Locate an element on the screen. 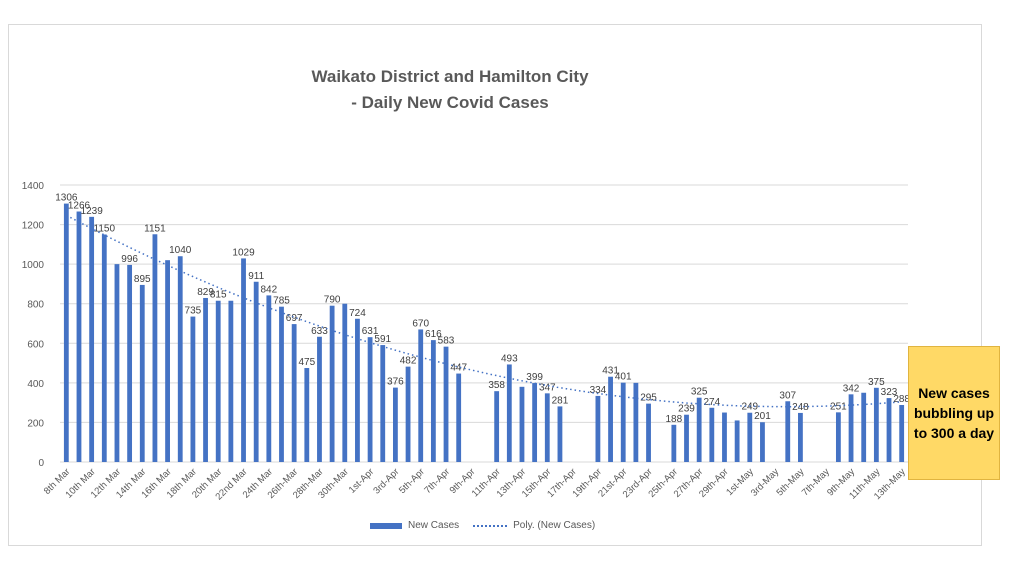 The width and height of the screenshot is (1024, 576). data-label: 342 is located at coordinates (851, 388).